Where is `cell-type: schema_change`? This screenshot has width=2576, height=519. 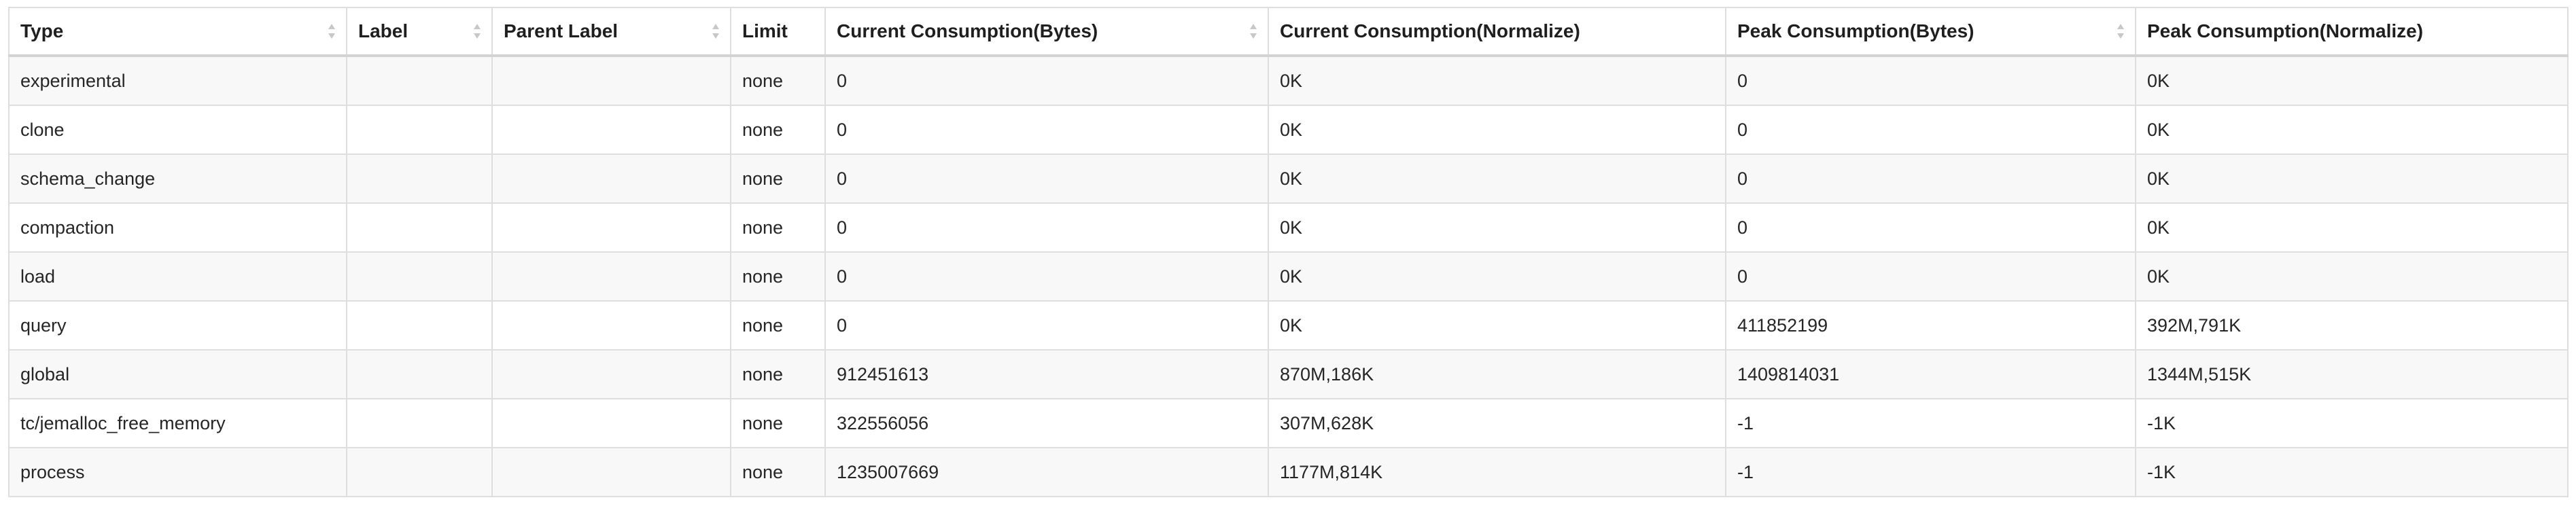
cell-type: schema_change is located at coordinates (177, 179).